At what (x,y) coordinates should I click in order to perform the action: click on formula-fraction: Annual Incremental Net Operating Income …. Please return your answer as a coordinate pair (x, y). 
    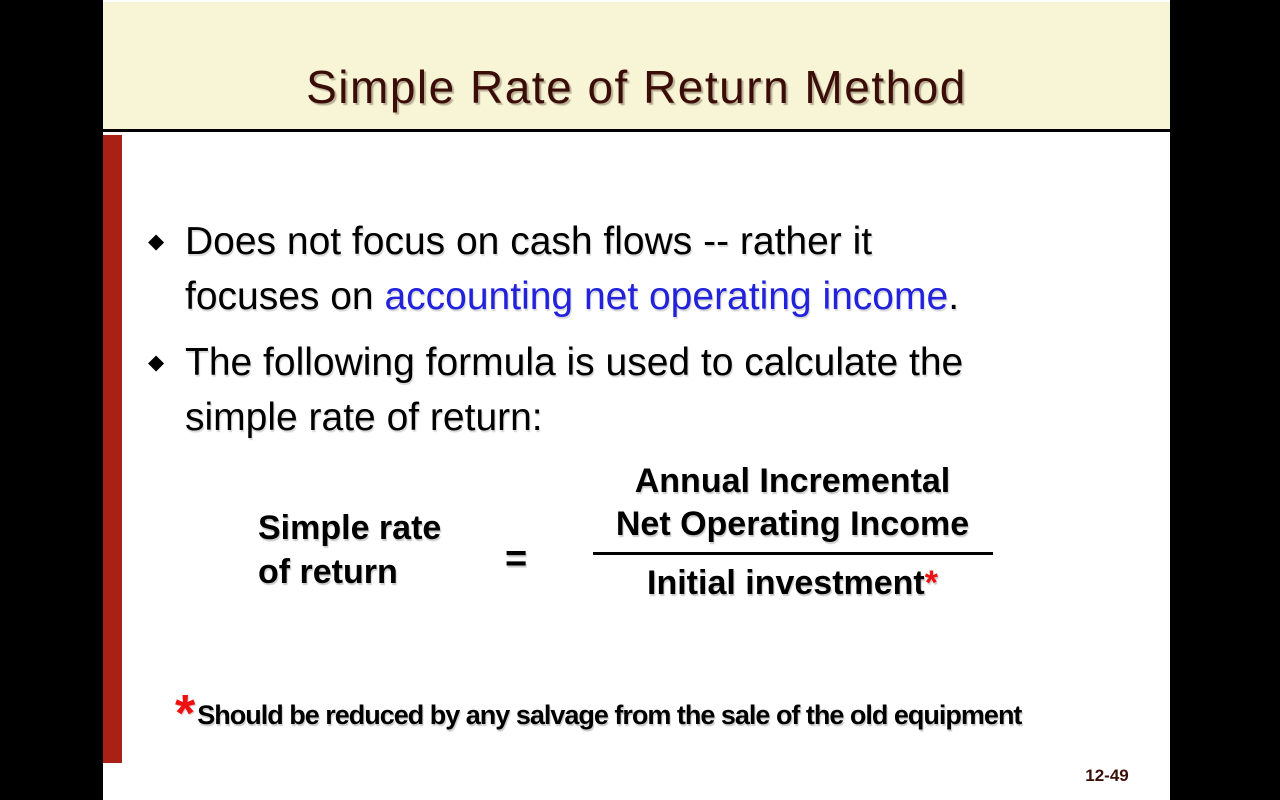
    Looking at the image, I should click on (792, 531).